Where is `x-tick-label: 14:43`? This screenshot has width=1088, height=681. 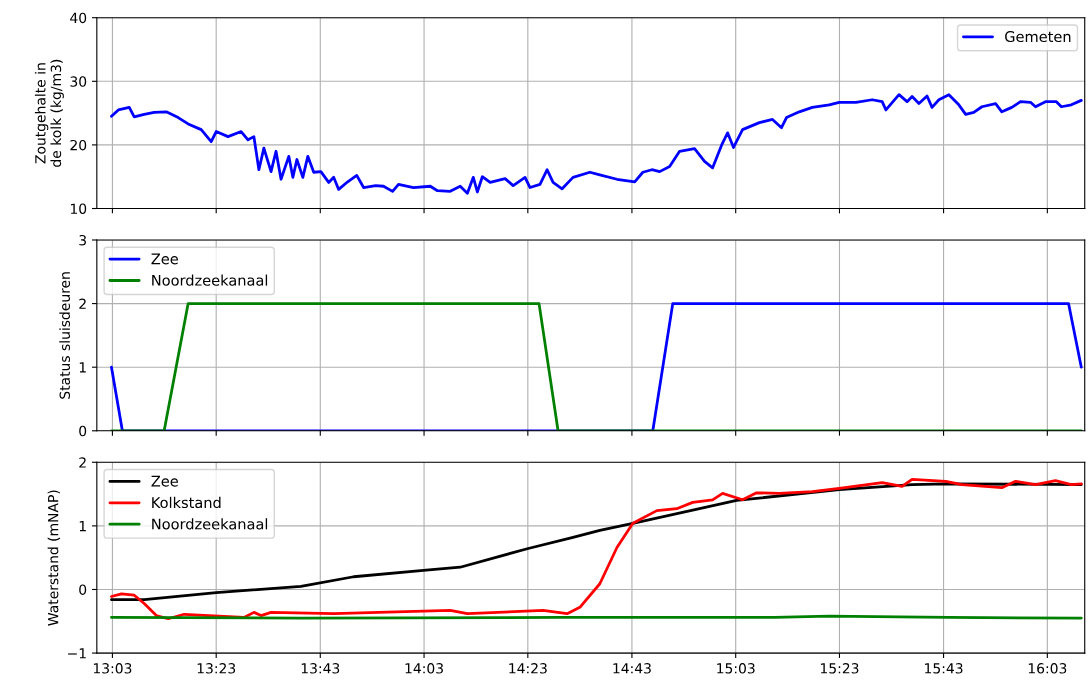
x-tick-label: 14:43 is located at coordinates (632, 668).